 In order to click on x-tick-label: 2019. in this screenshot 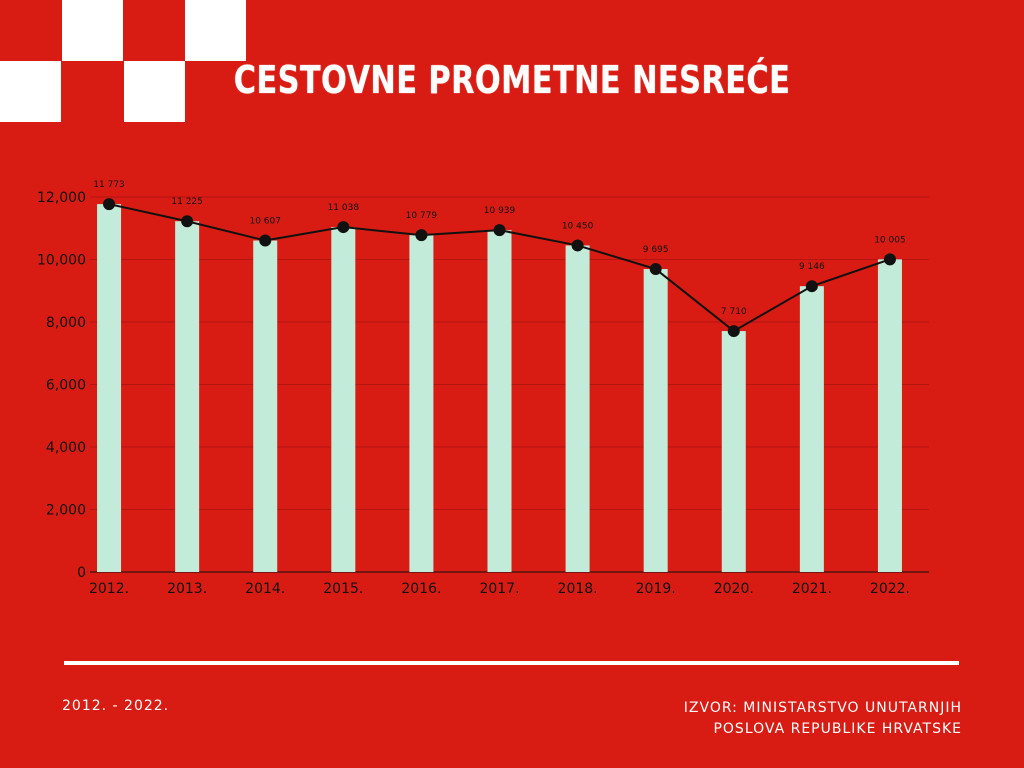, I will do `click(656, 589)`.